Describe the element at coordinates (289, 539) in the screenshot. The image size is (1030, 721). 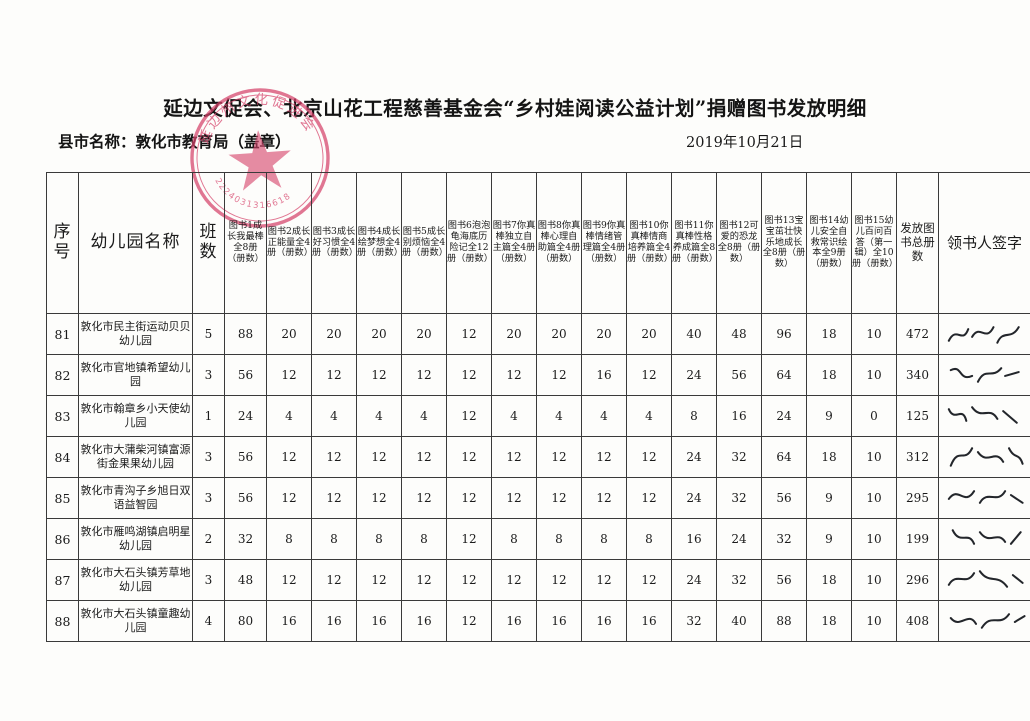
I see `cell-book-2: 8` at that location.